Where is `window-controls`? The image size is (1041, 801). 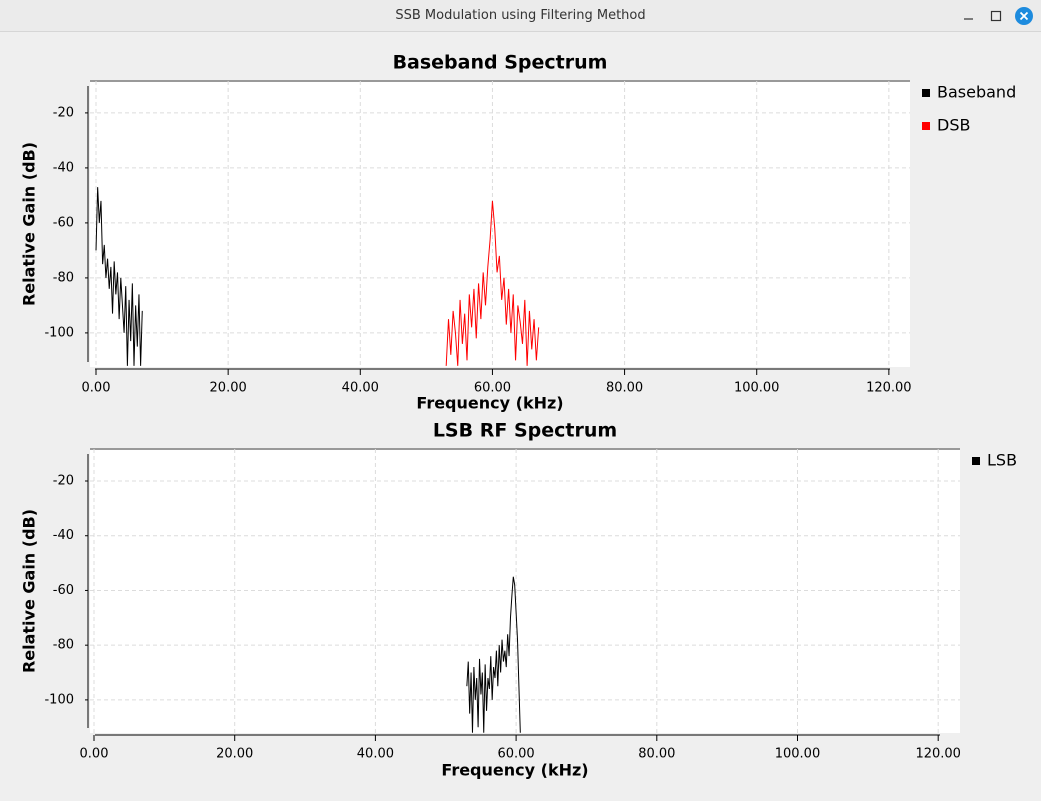 window-controls is located at coordinates (998, 16).